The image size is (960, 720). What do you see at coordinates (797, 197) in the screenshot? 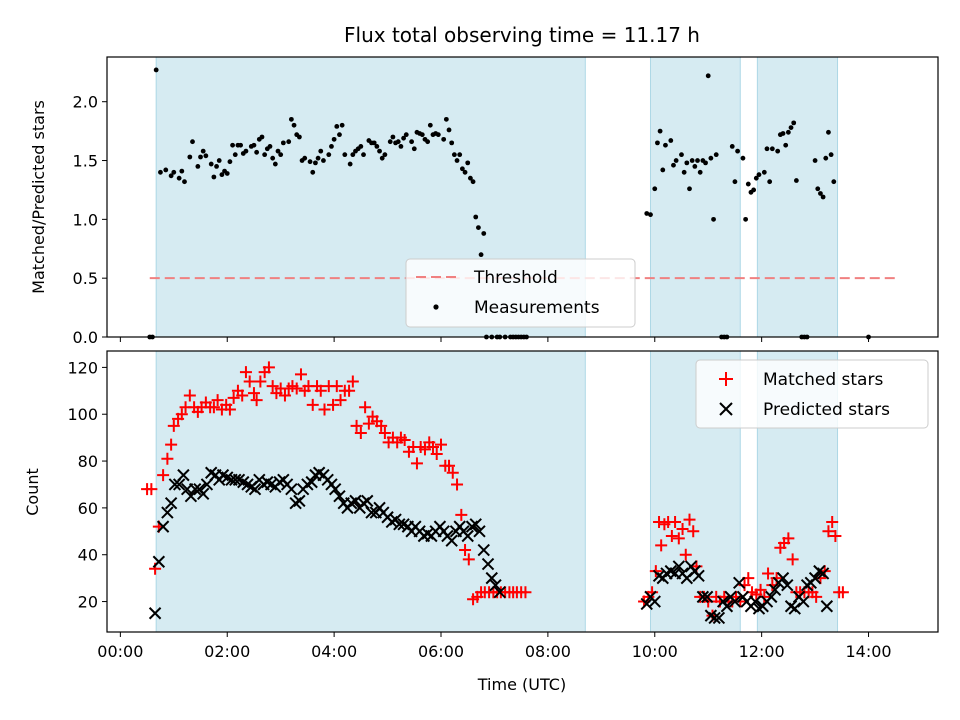
I see `observing-interval` at bounding box center [797, 197].